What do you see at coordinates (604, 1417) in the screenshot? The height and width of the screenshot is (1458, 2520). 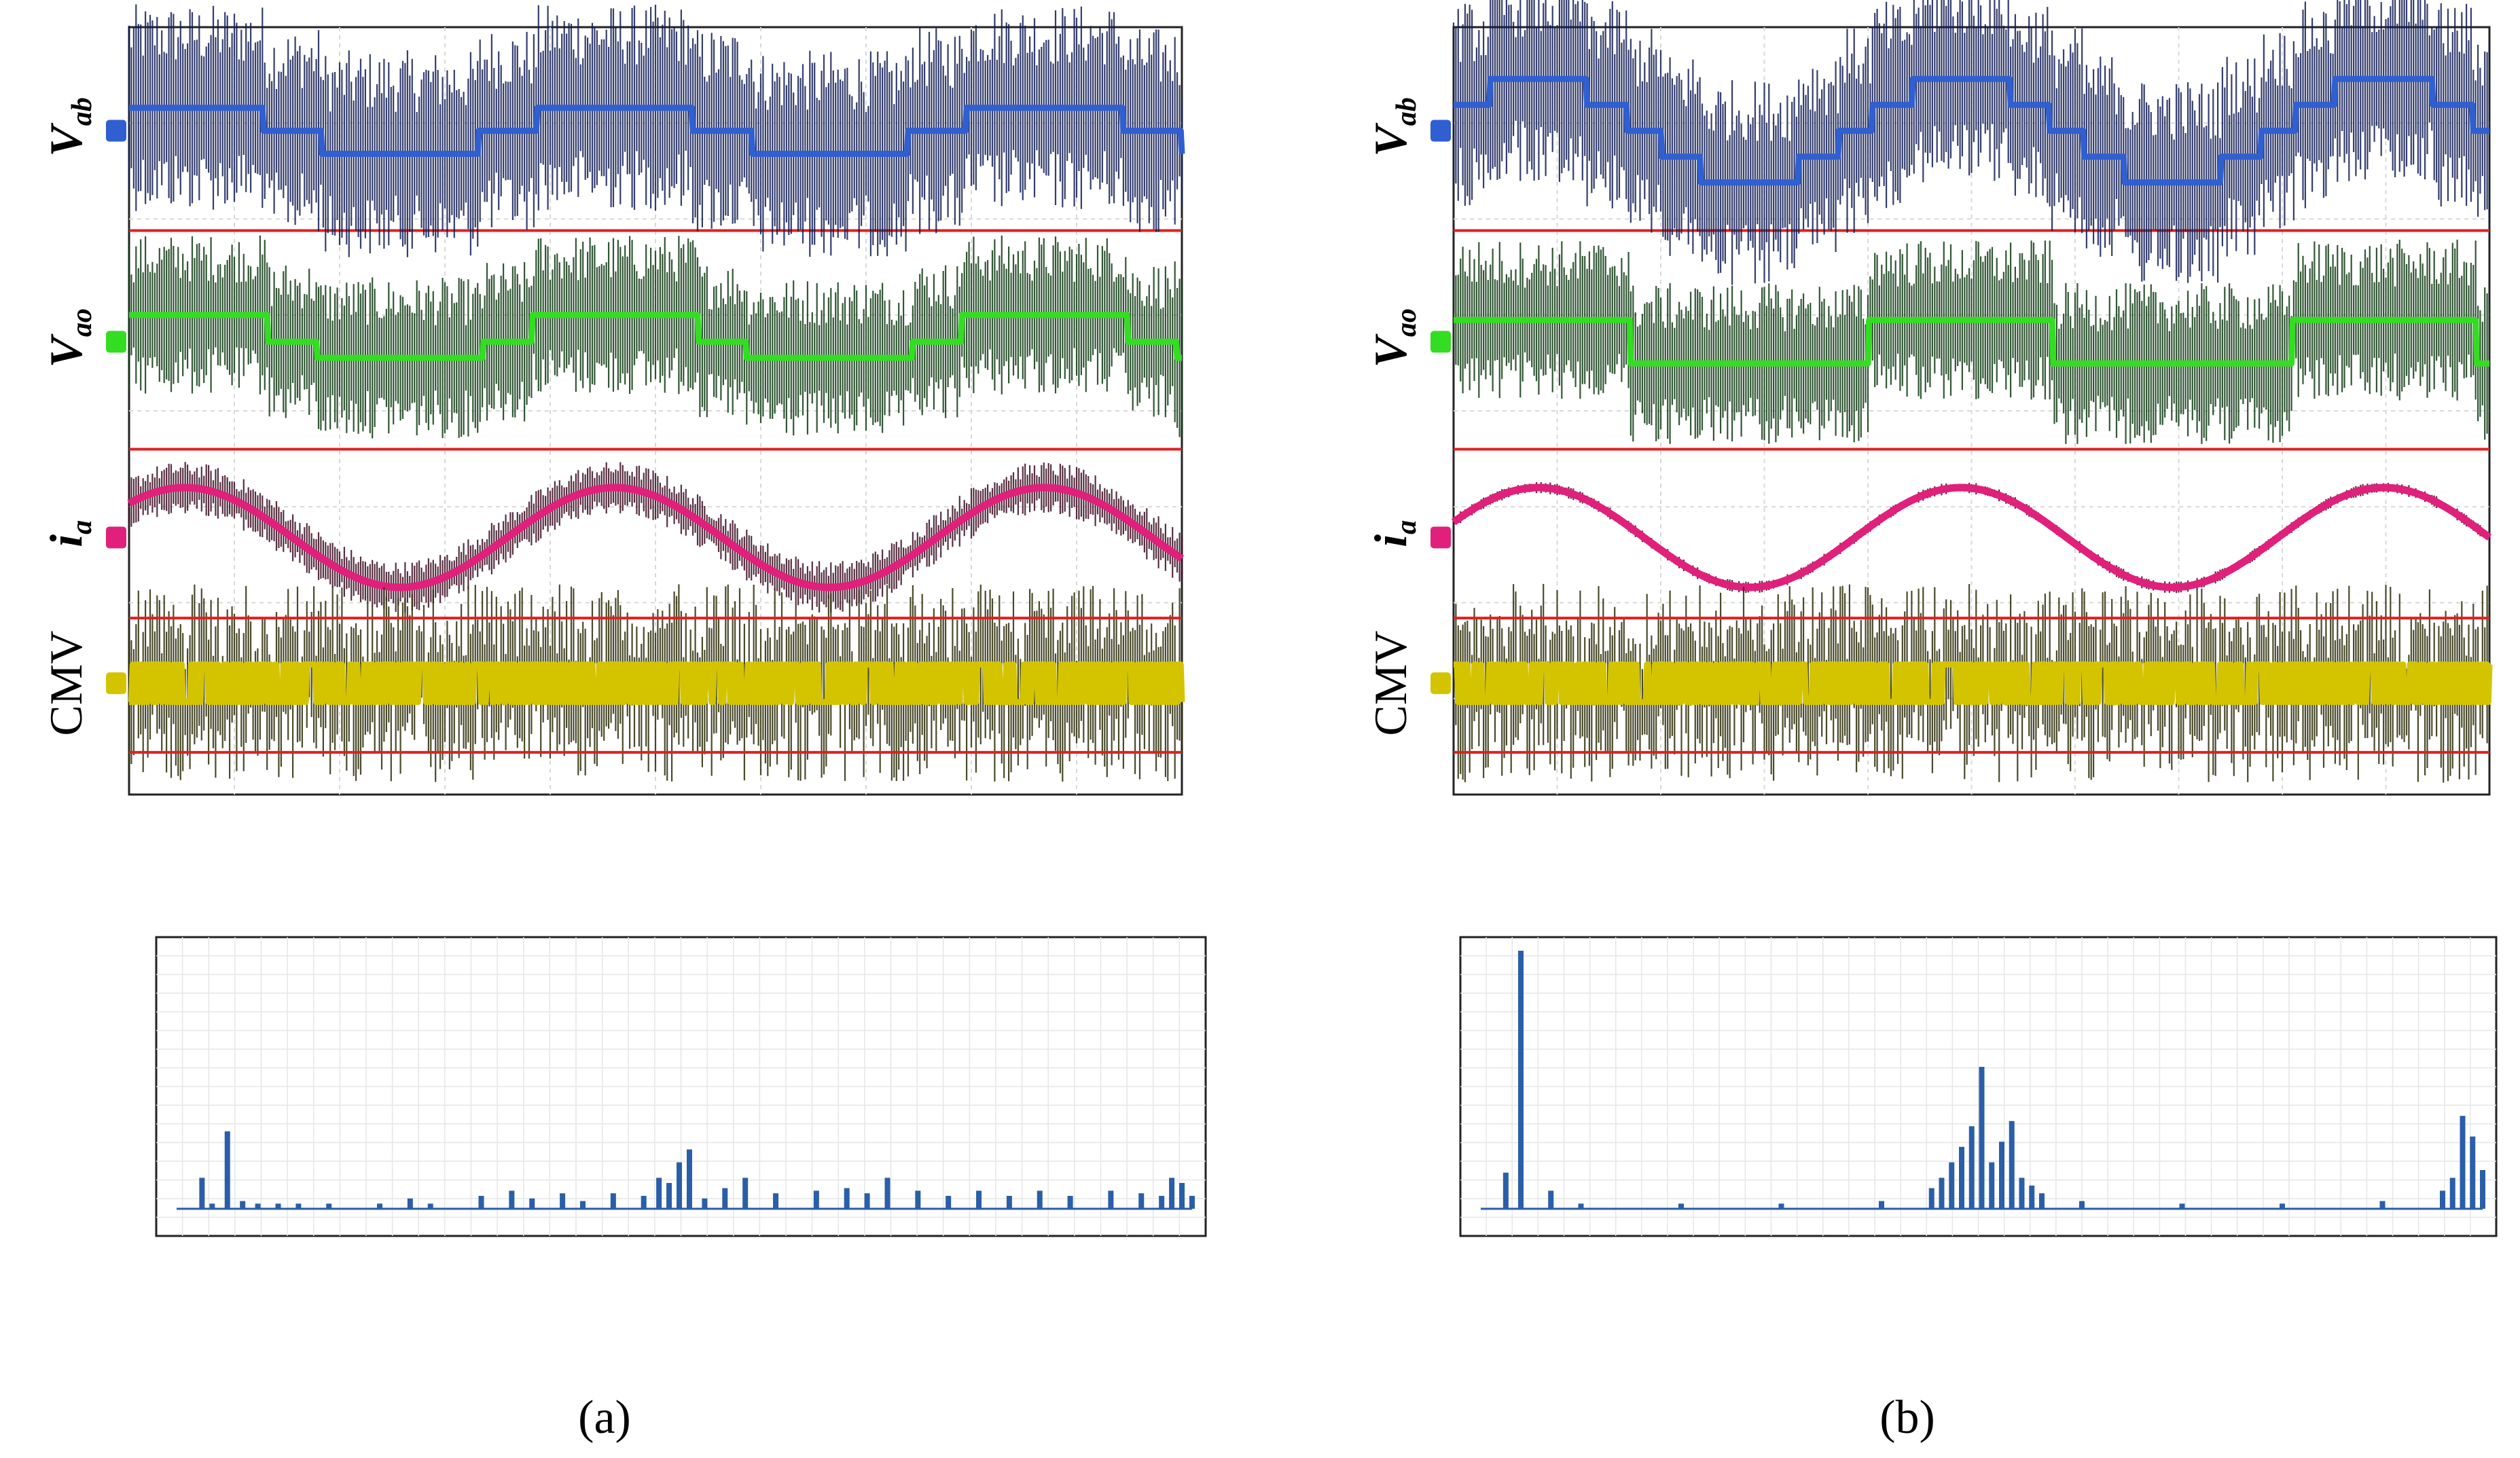 I see `panel-caption-a: (a)` at bounding box center [604, 1417].